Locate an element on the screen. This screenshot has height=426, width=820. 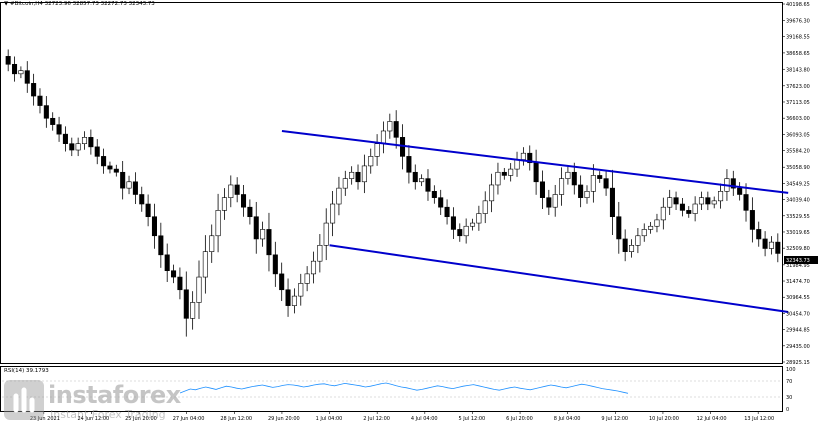
rsi-level-label: 70 is located at coordinates (789, 382).